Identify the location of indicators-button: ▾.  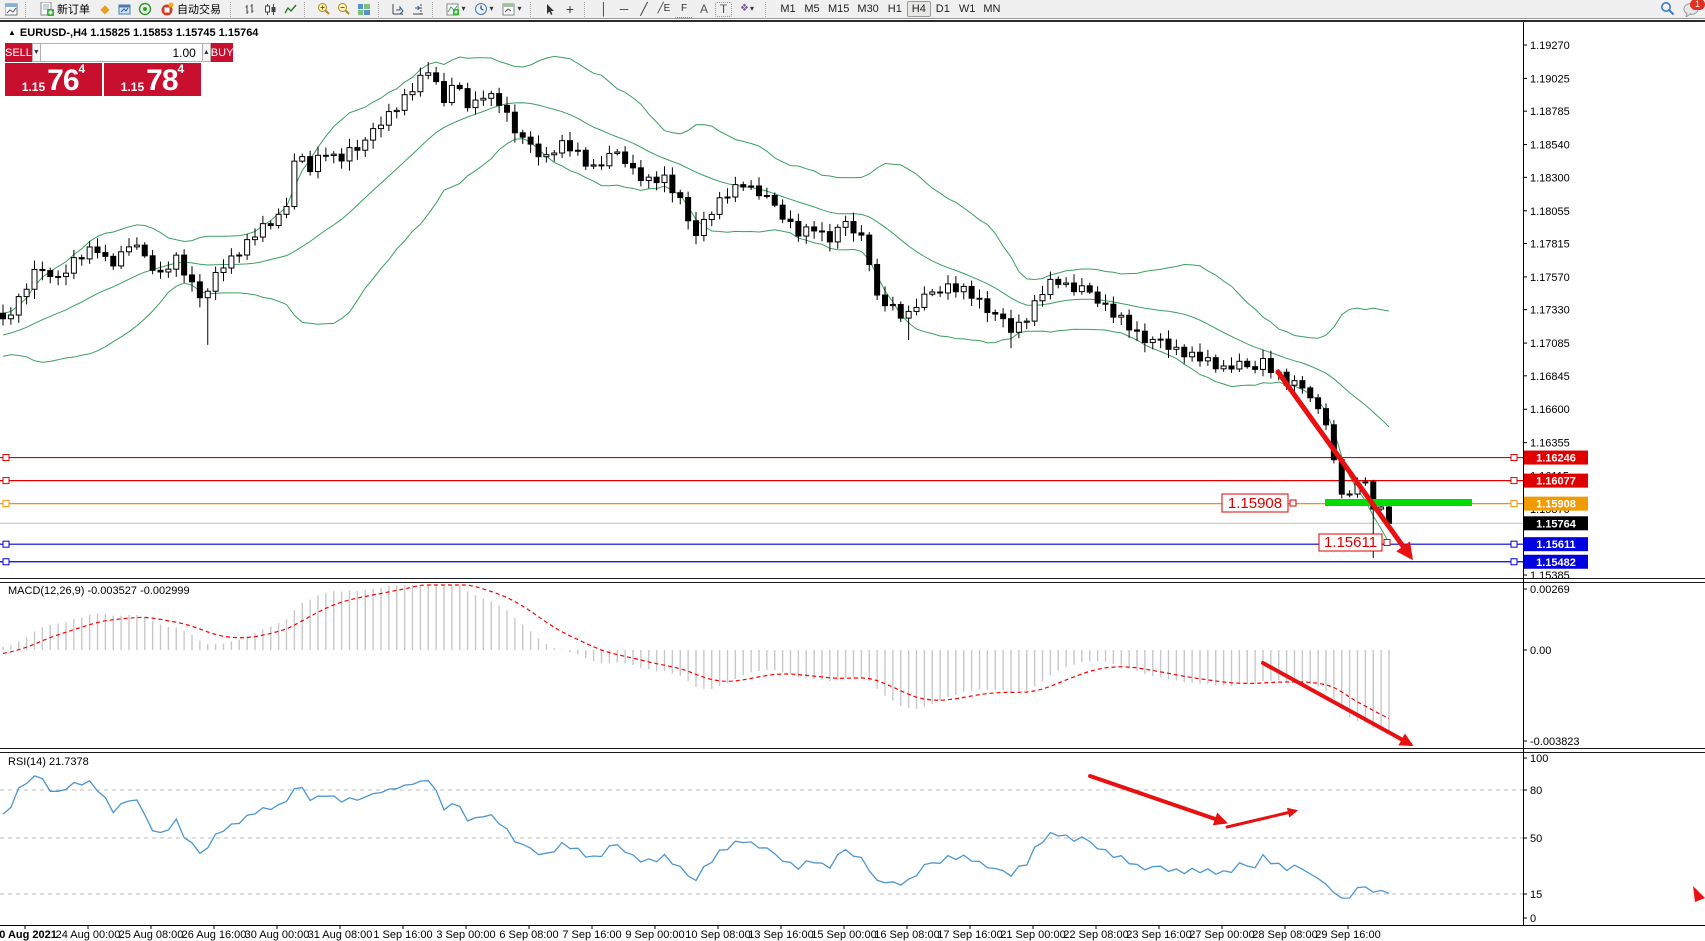
(456, 9).